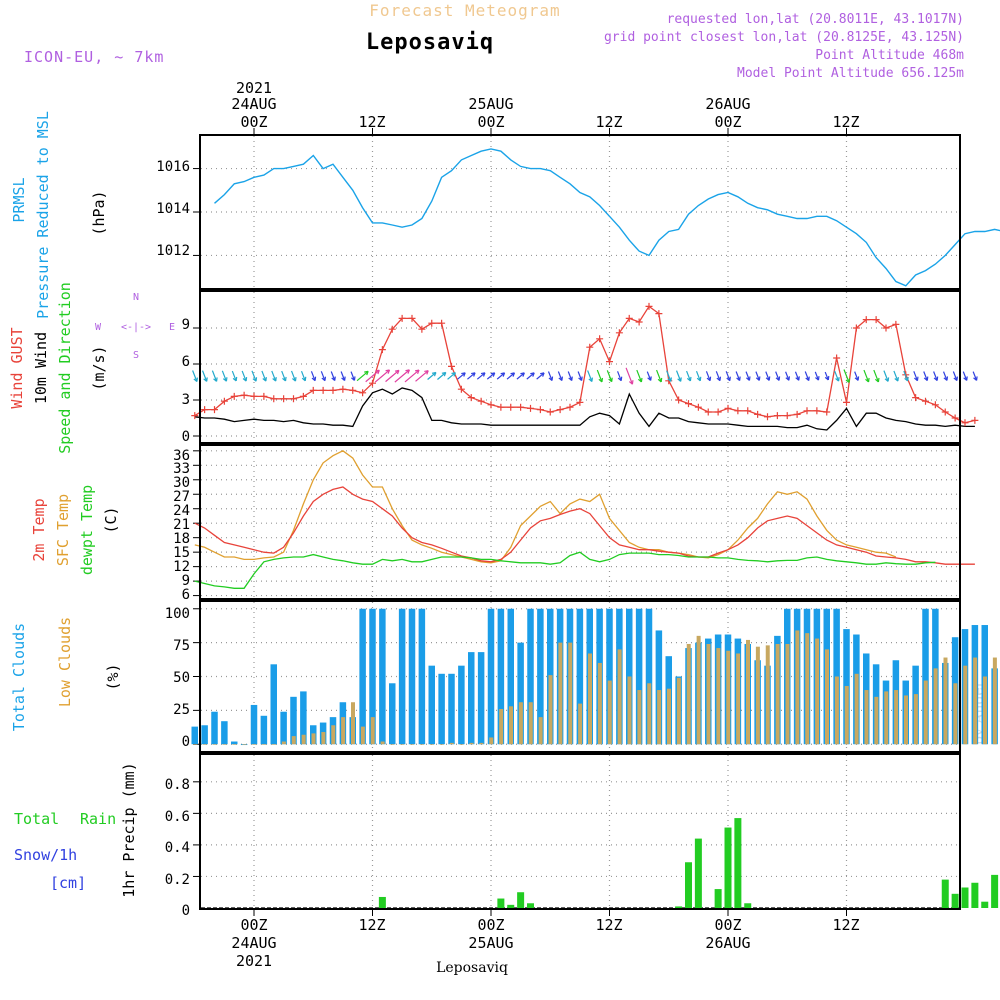 The height and width of the screenshot is (1000, 1000). I want to click on station-title: Leposaviq, so click(430, 42).